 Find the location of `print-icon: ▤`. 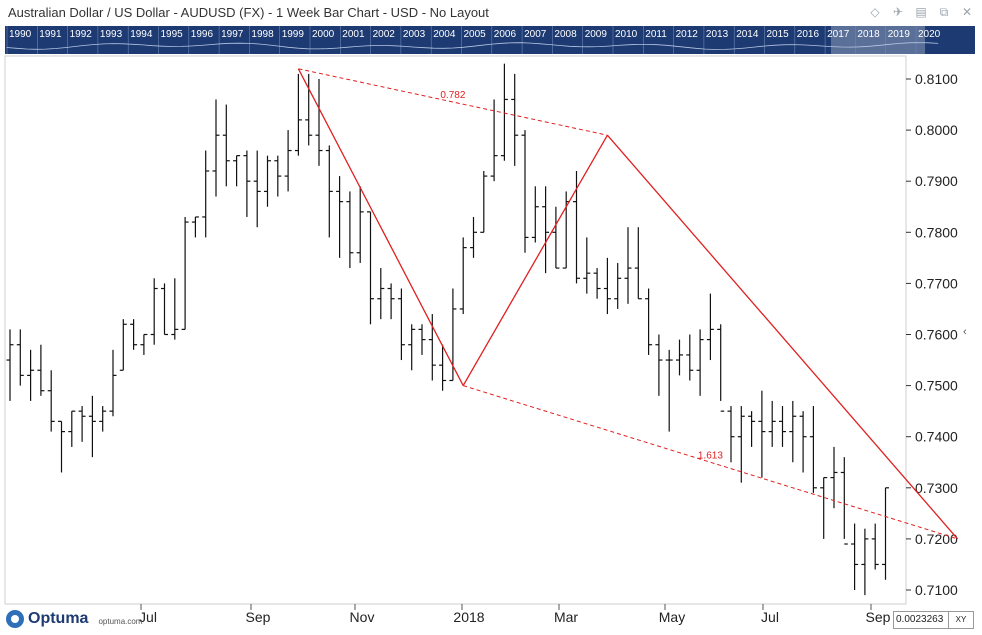

print-icon: ▤ is located at coordinates (921, 12).